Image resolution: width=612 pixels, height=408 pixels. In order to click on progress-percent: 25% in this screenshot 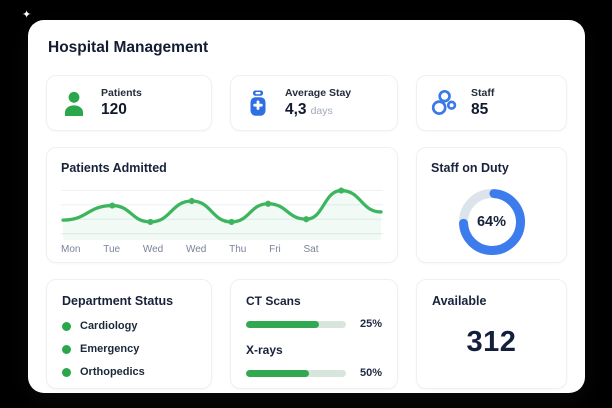, I will do `click(370, 324)`.